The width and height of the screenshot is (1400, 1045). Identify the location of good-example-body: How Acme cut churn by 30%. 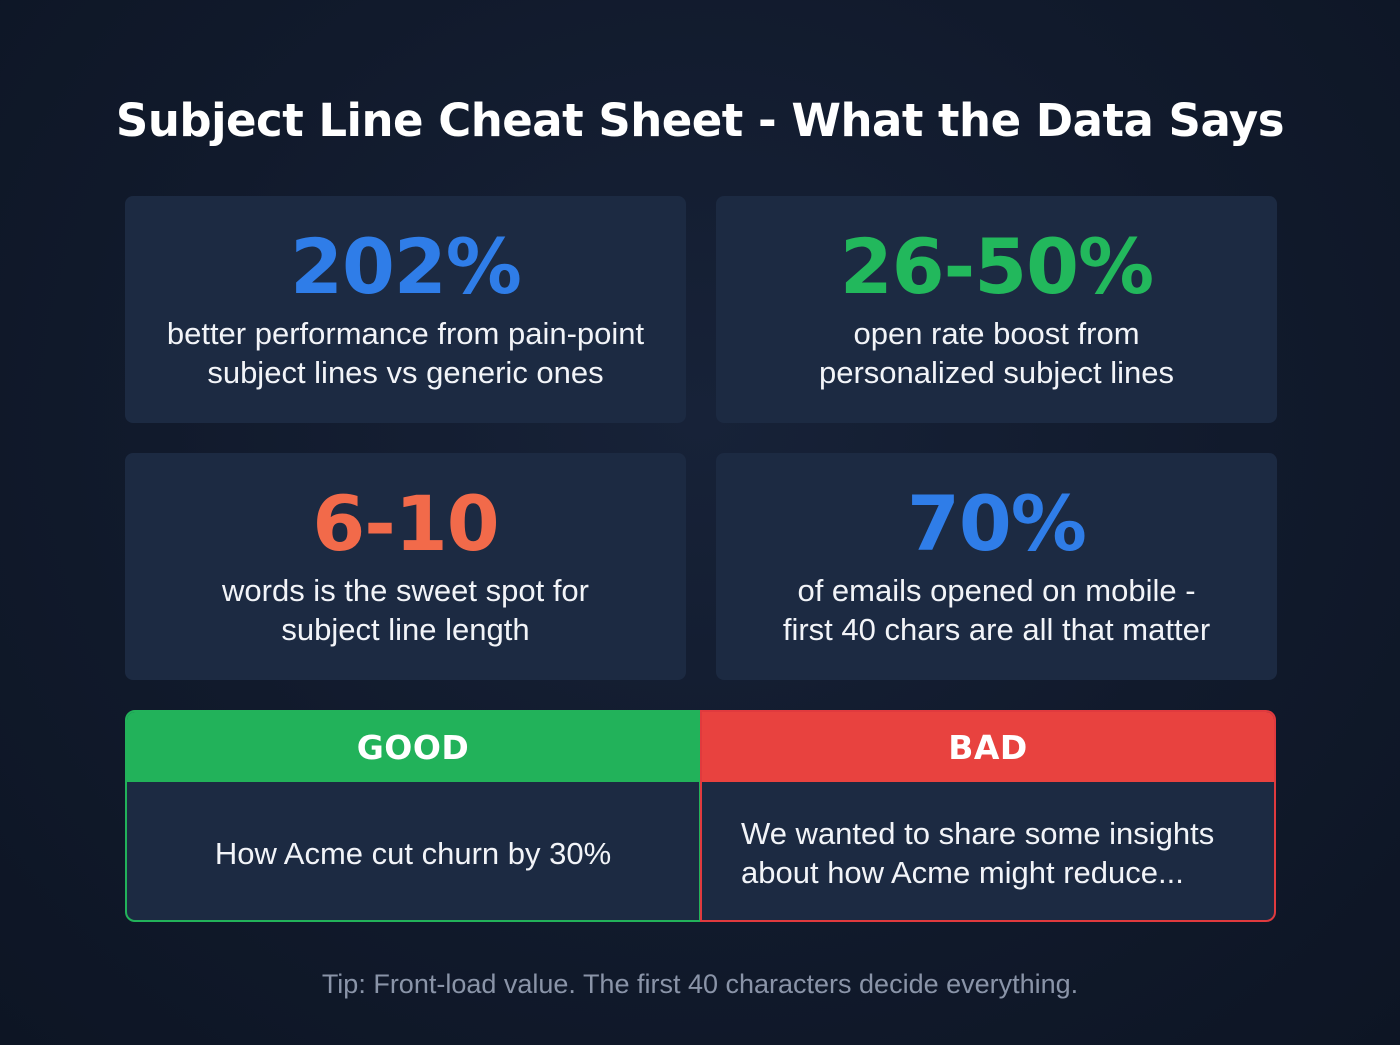
(413, 851).